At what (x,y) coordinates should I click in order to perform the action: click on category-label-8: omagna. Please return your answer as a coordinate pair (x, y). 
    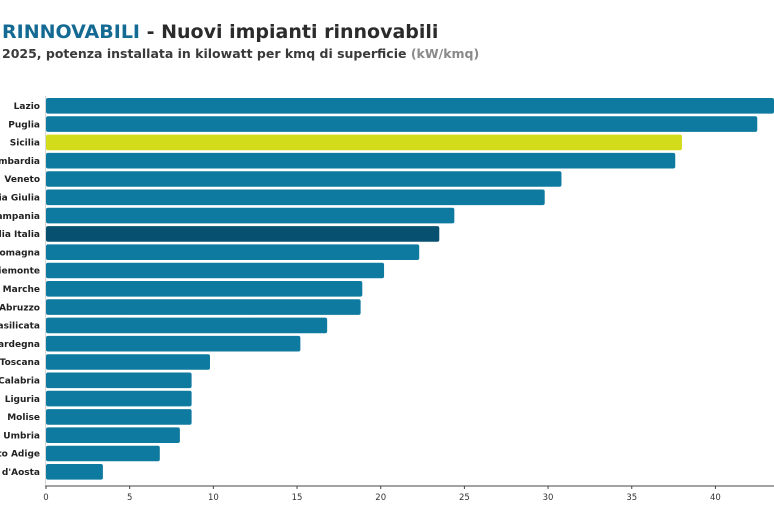
    Looking at the image, I should click on (20, 253).